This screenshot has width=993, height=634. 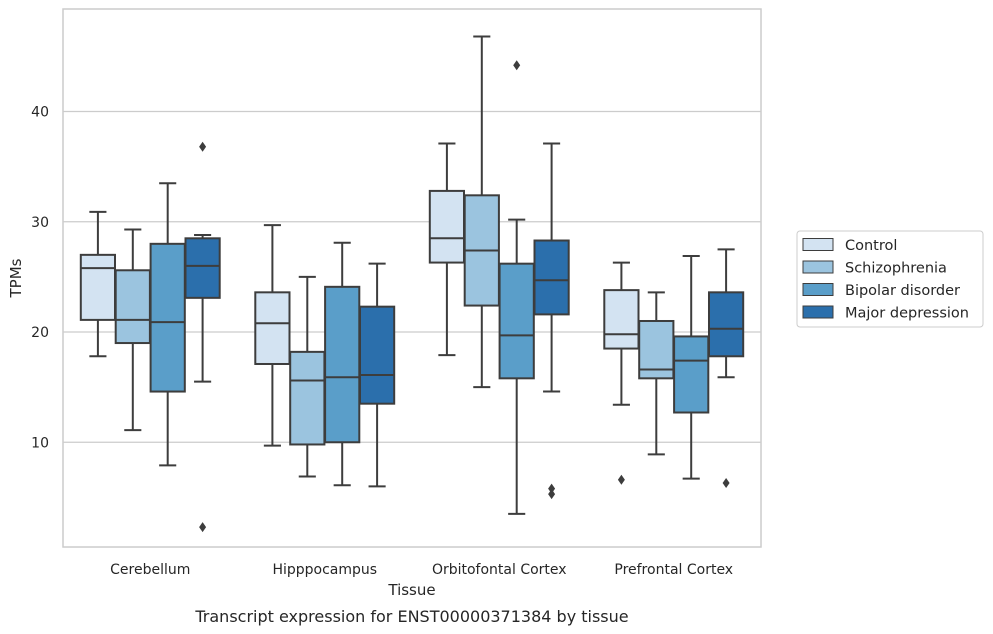 What do you see at coordinates (499, 570) in the screenshot?
I see `x-tick-label: Orbitofontal Cortex` at bounding box center [499, 570].